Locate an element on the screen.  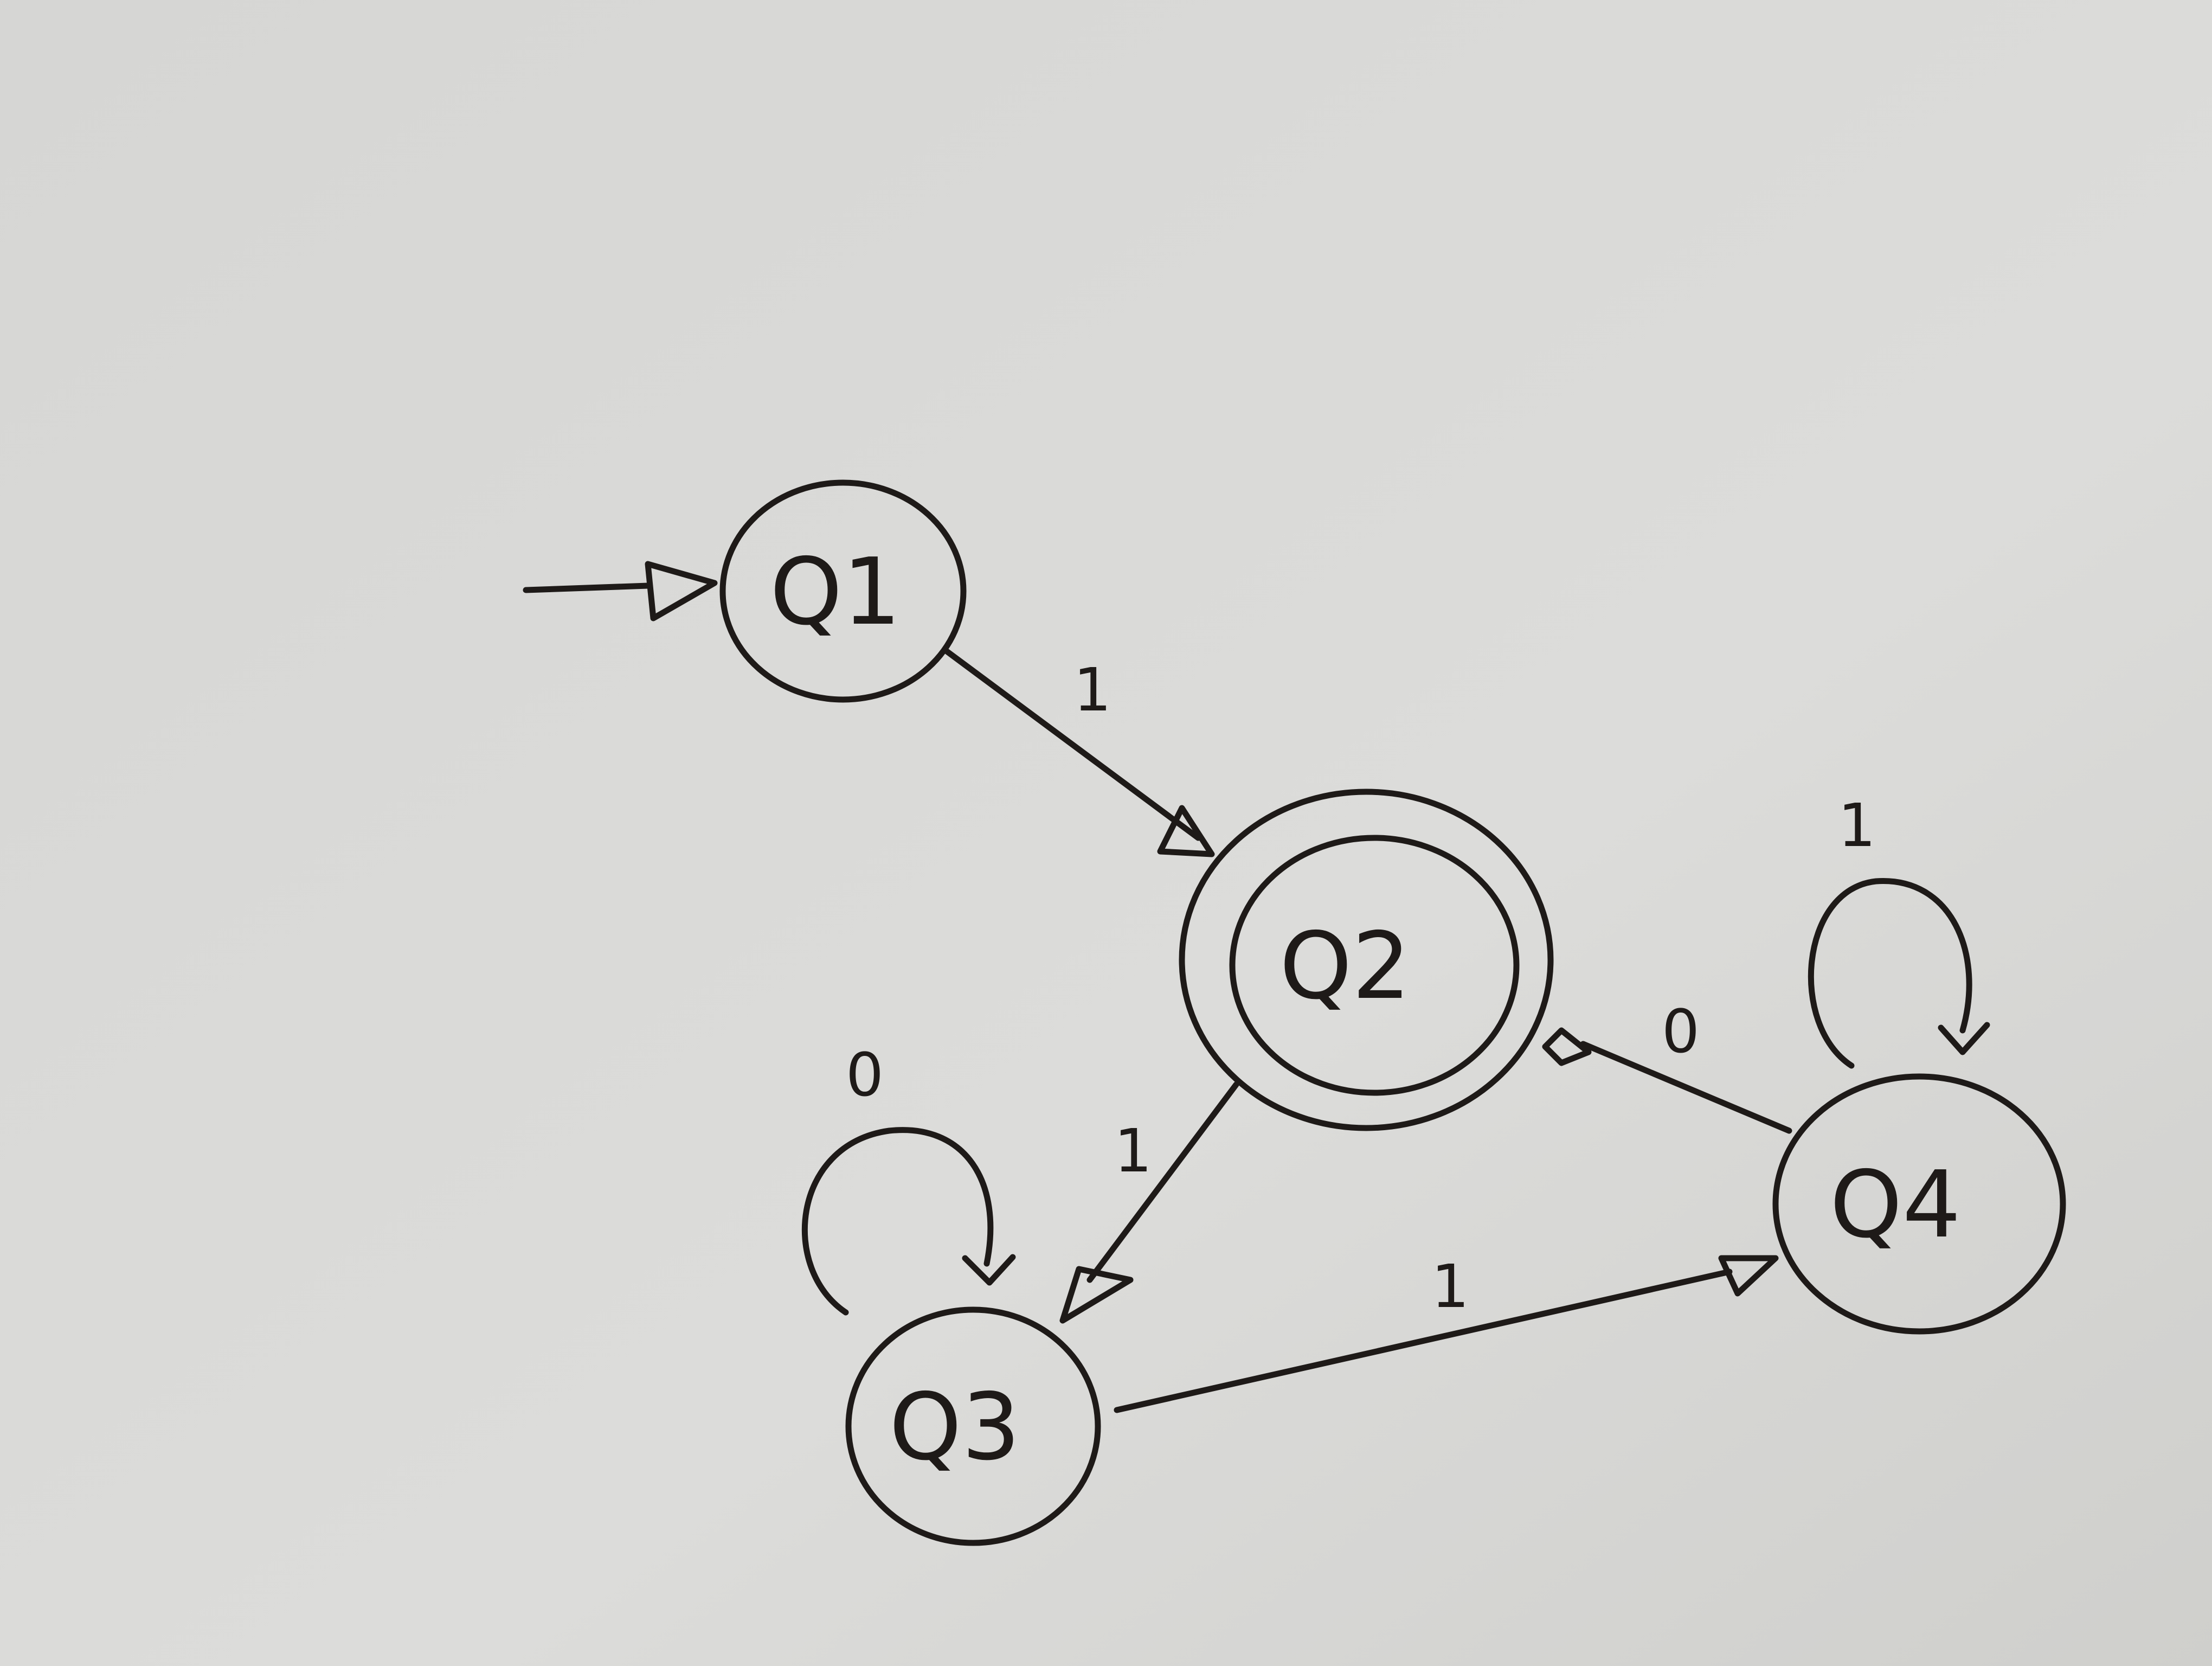
state-q3: Q3 is located at coordinates (973, 1426).